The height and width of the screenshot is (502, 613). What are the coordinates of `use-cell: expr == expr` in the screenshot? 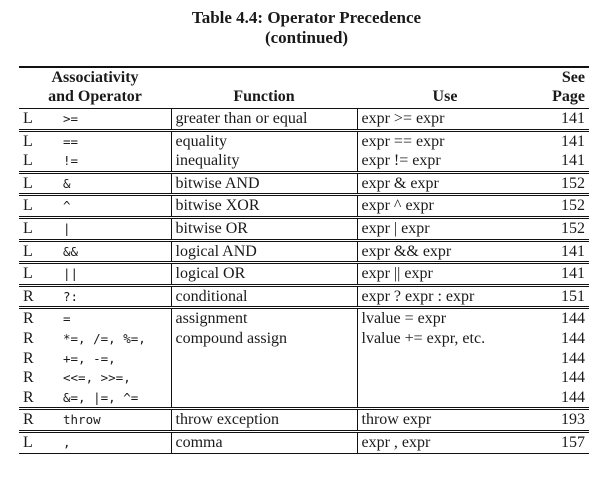 It's located at (444, 141).